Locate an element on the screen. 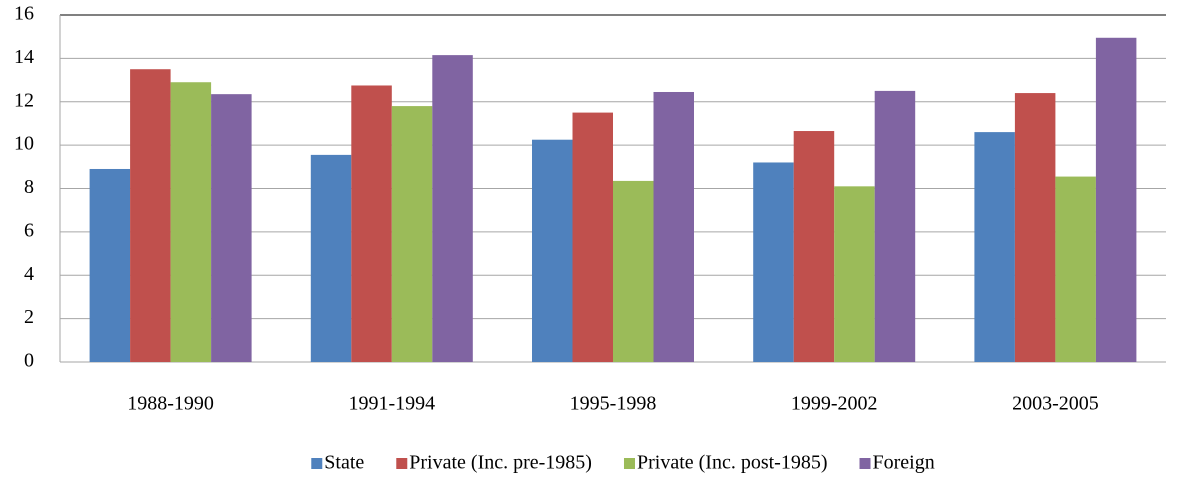 The width and height of the screenshot is (1180, 482). y-tick-label: 10 is located at coordinates (24, 144).